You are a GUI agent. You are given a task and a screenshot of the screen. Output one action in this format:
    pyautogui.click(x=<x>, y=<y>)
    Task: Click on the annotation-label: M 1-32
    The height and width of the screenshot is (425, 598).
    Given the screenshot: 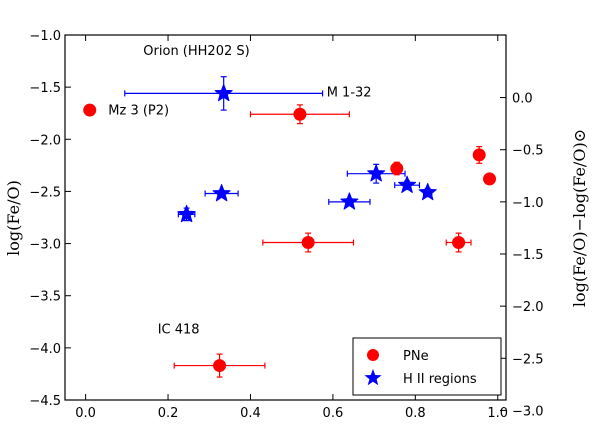 What is the action you would take?
    pyautogui.click(x=349, y=93)
    